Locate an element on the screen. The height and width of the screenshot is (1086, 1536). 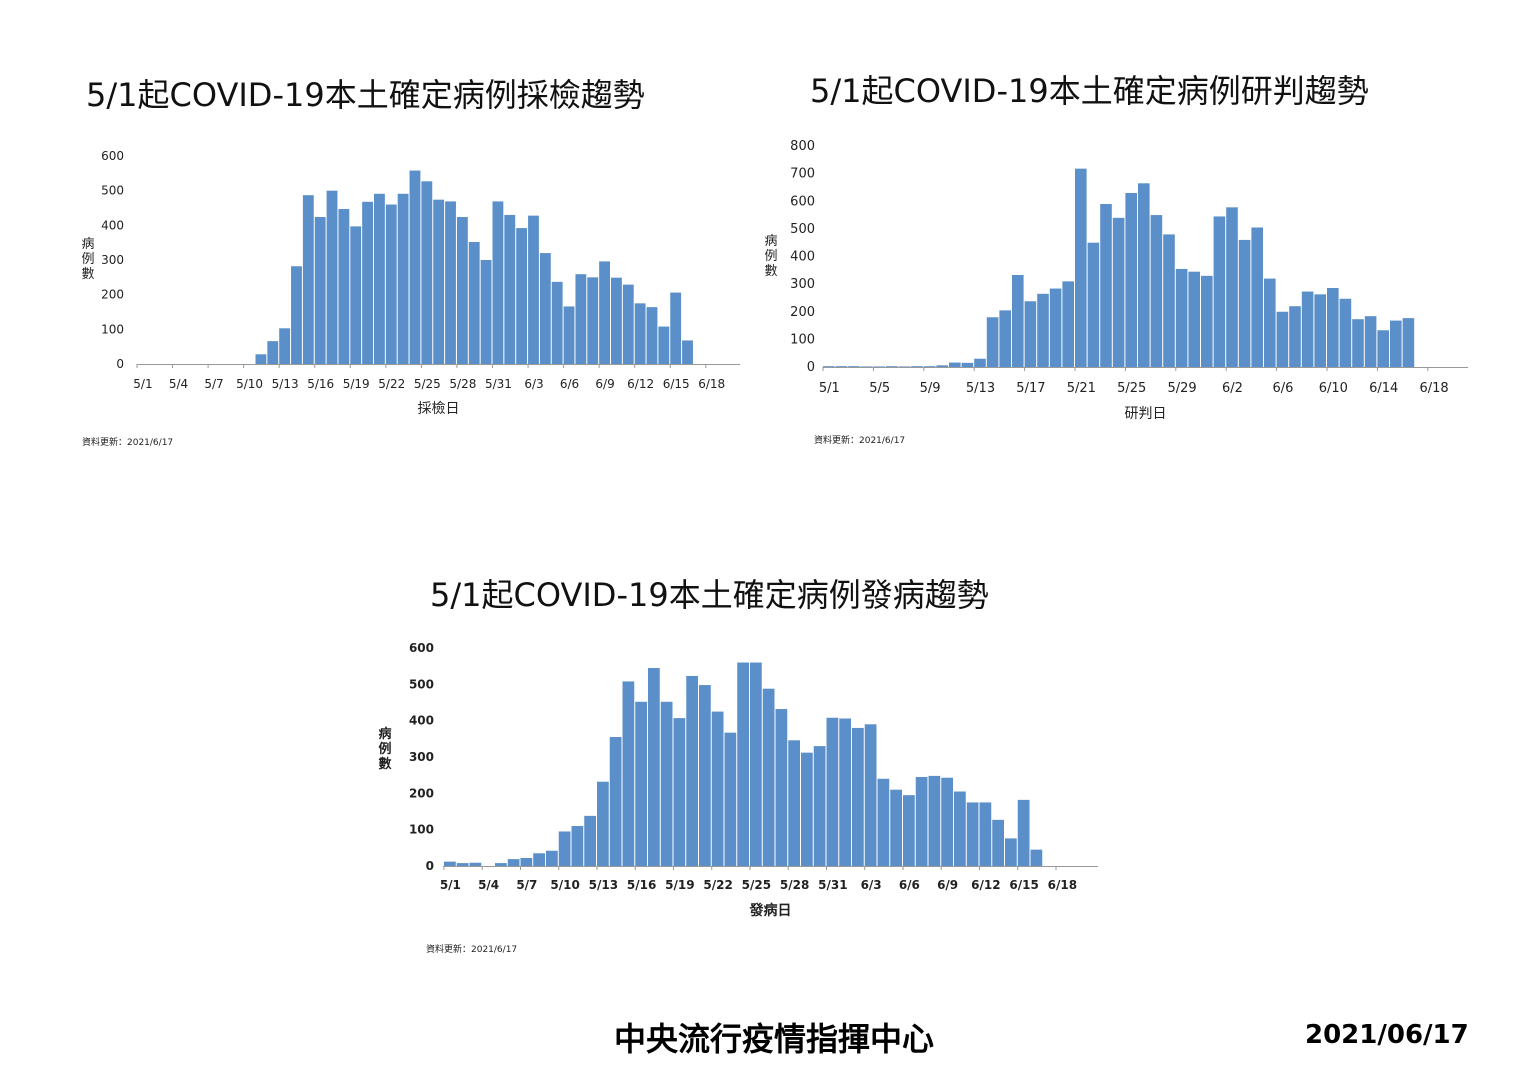
x-tick-label: 5/7 is located at coordinates (213, 384).